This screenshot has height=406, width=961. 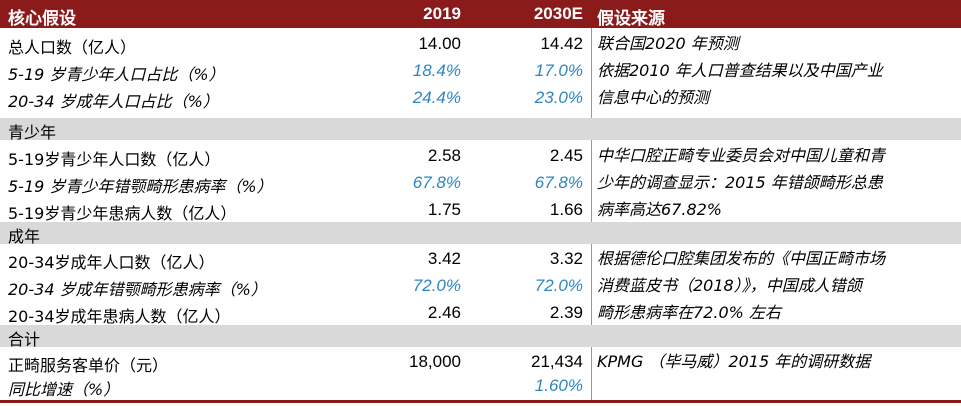 What do you see at coordinates (116, 74) in the screenshot?
I see `row-label: 5-19 岁青少年人口占比（%）` at bounding box center [116, 74].